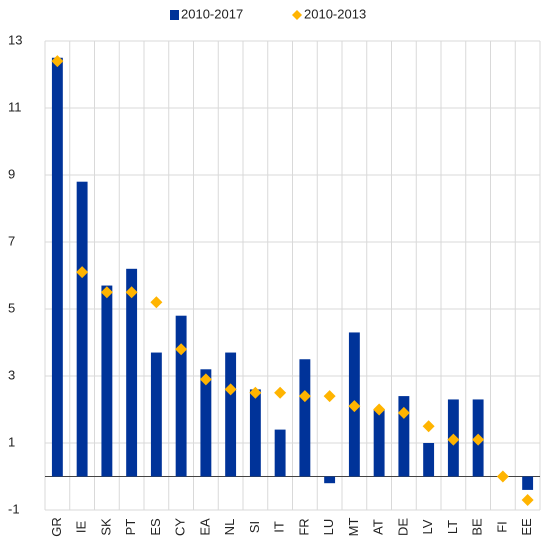  Describe the element at coordinates (155, 527) in the screenshot. I see `x-tick-label: ES` at that location.